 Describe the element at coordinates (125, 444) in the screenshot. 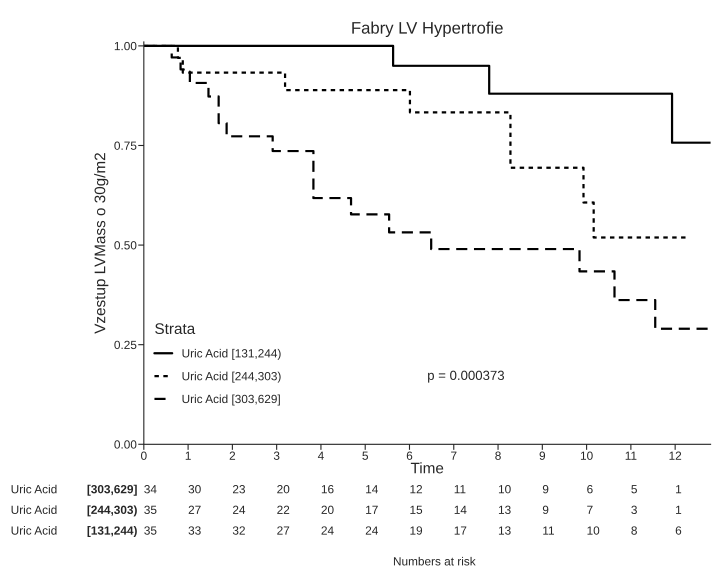

I see `y-tick-label: 0.00` at that location.